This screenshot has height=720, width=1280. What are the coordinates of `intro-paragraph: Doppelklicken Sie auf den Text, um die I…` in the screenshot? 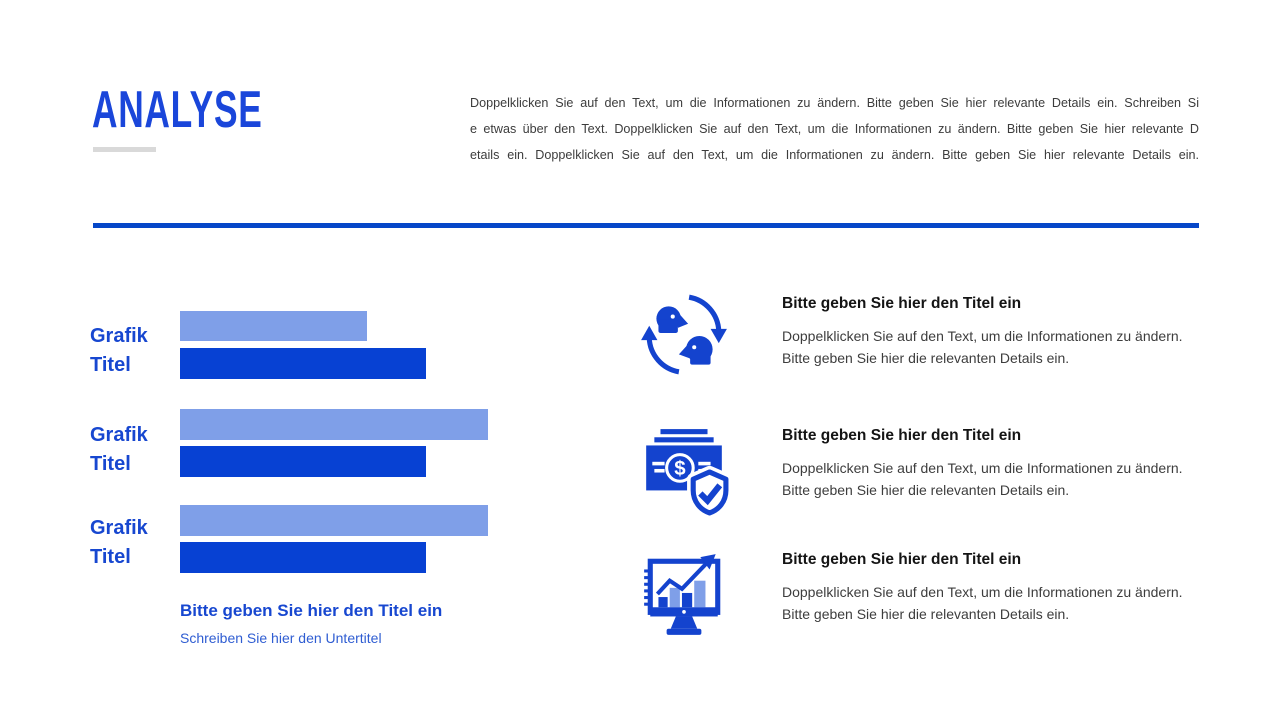 It's located at (834, 129).